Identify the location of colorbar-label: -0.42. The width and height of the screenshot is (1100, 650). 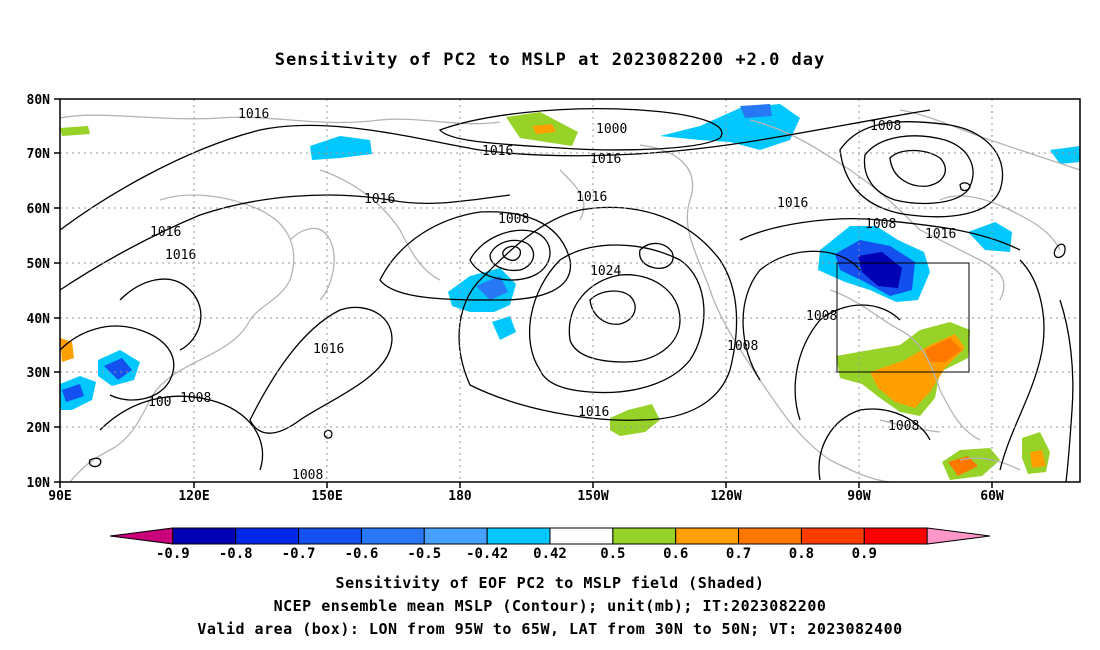
(487, 554).